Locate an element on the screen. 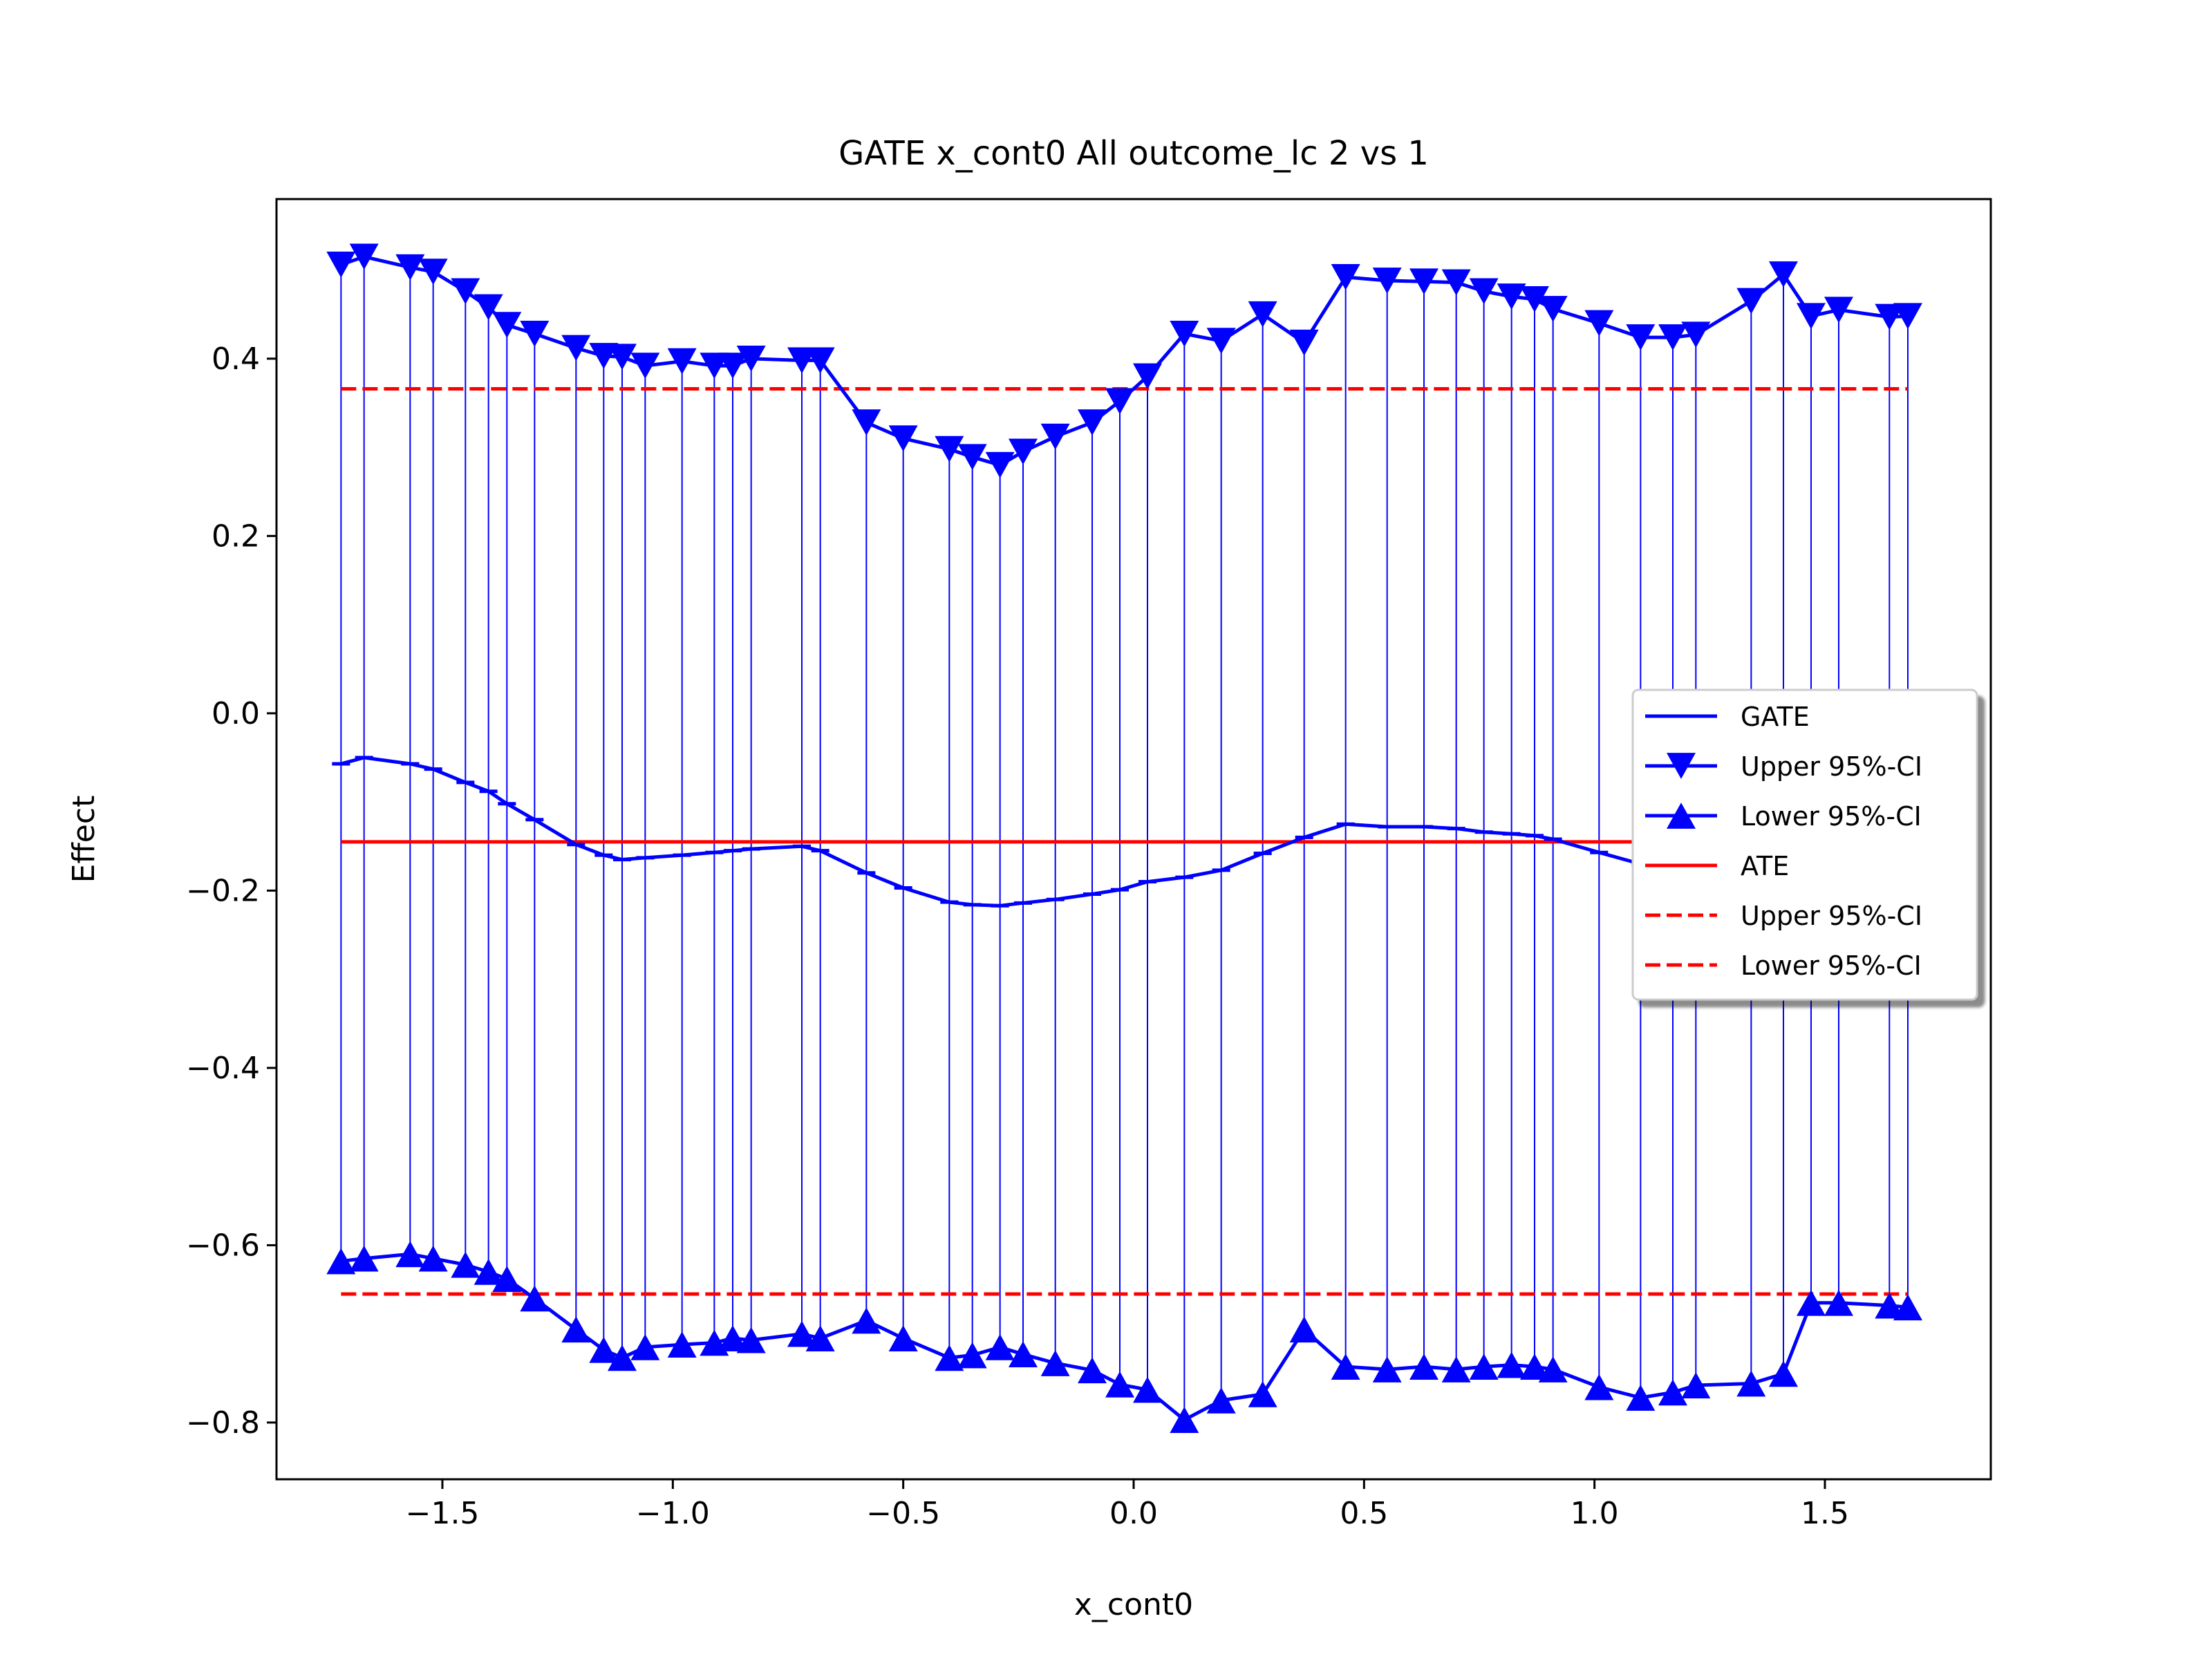  x-axis-ticks: −1.5 −1.0 −0.5 0.0 0.5 1.0 1.5 is located at coordinates (1127, 1505).